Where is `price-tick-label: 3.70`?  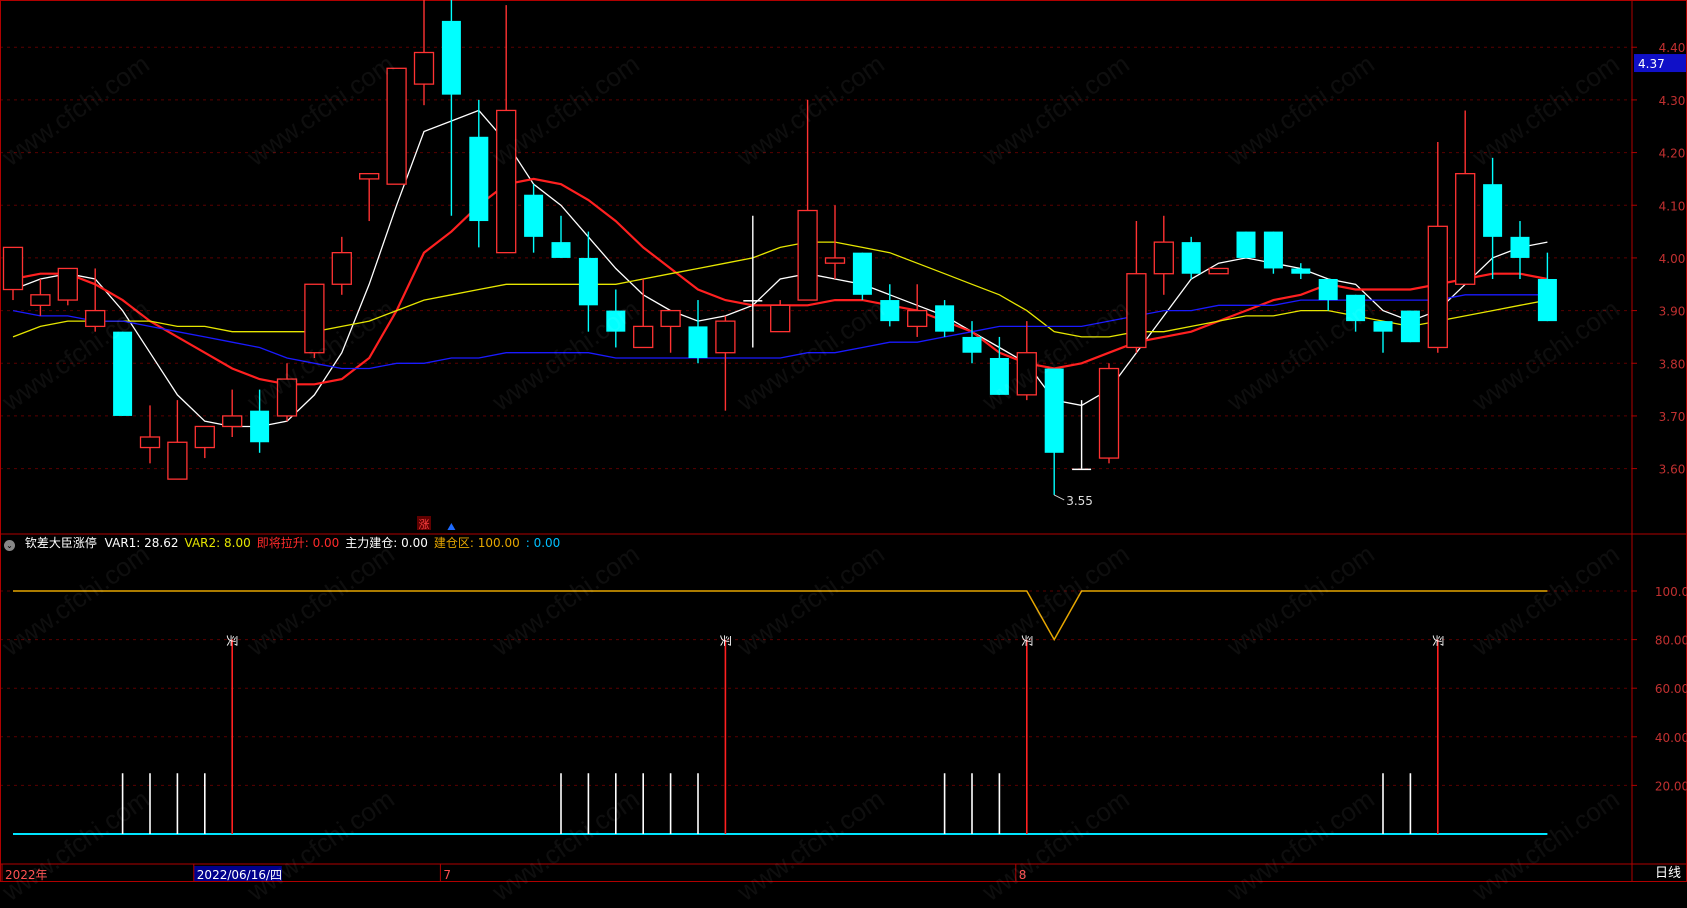 price-tick-label: 3.70 is located at coordinates (1672, 417).